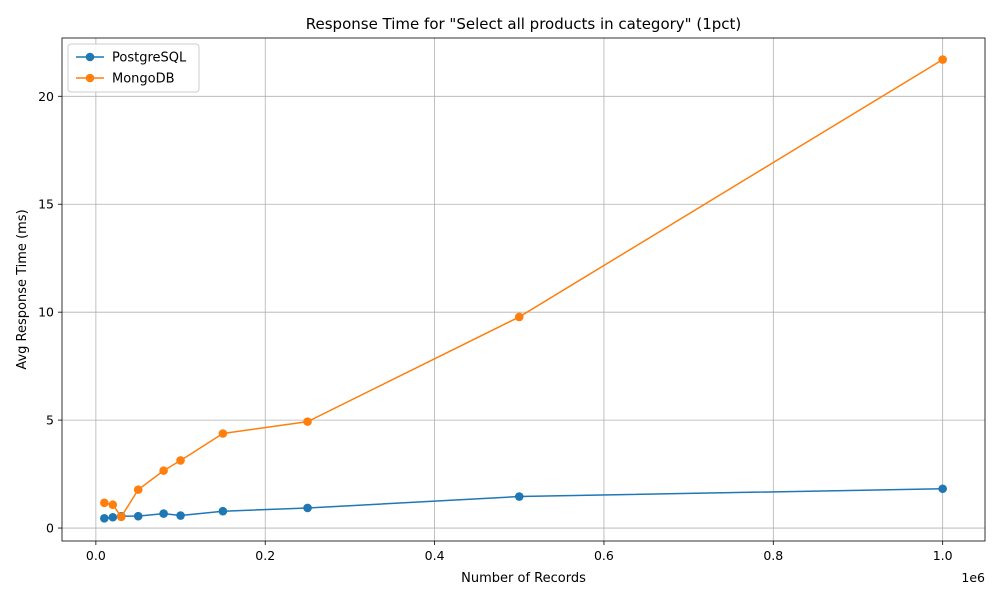 Image resolution: width=1000 pixels, height=600 pixels. I want to click on y-tick-label: 15, so click(46, 204).